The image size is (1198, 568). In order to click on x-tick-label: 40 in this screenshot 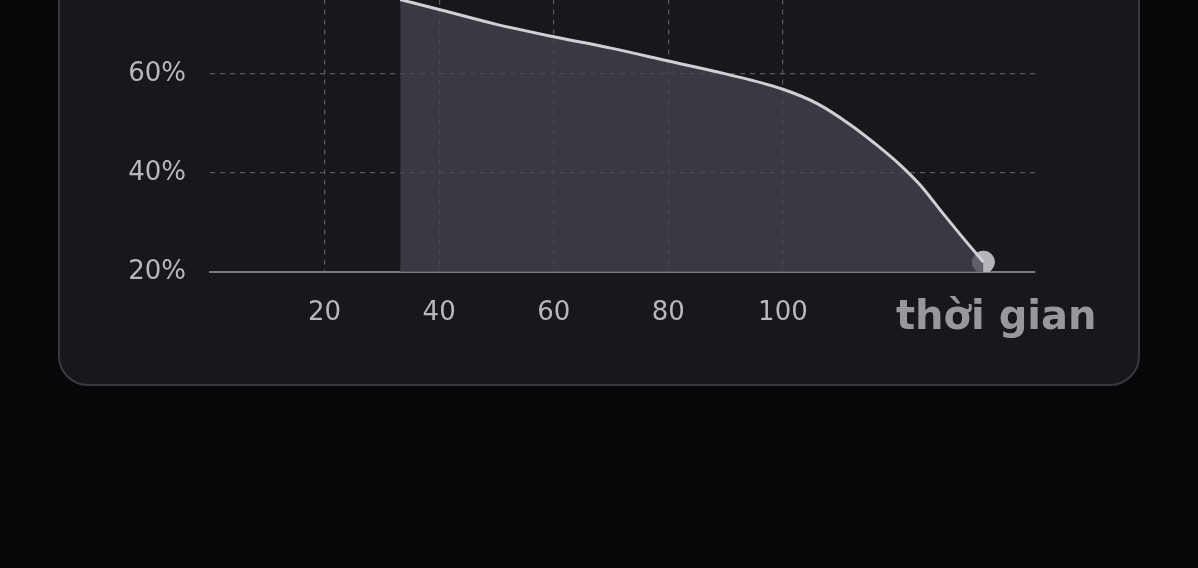, I will do `click(439, 311)`.